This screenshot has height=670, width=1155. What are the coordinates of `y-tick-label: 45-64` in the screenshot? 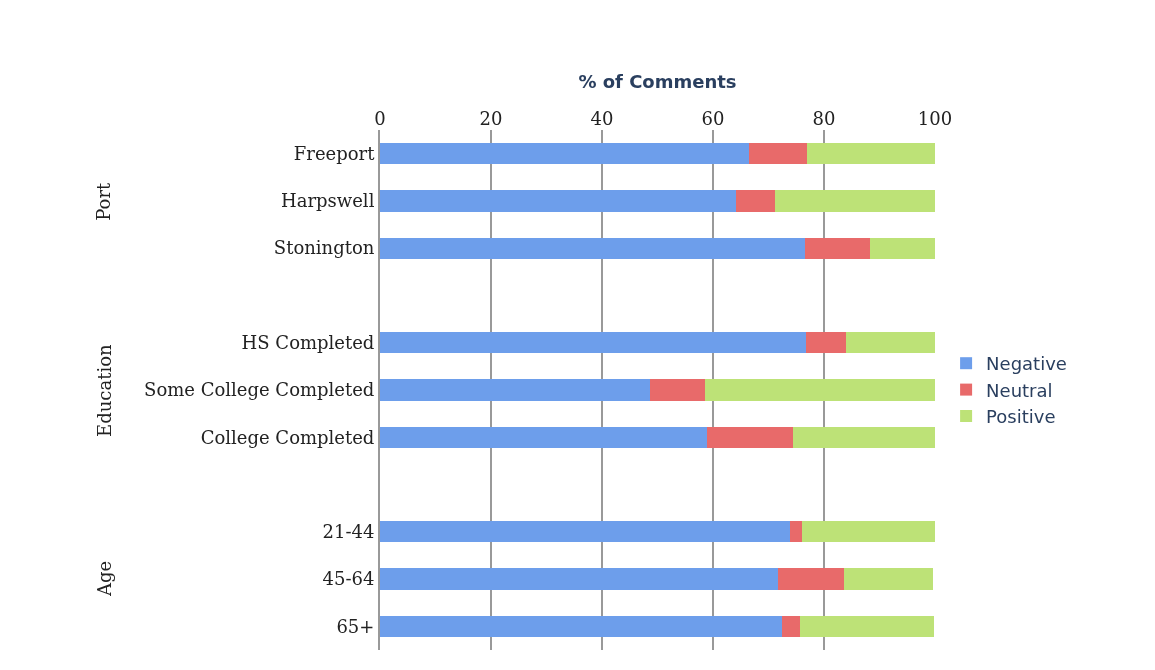 It's located at (348, 579).